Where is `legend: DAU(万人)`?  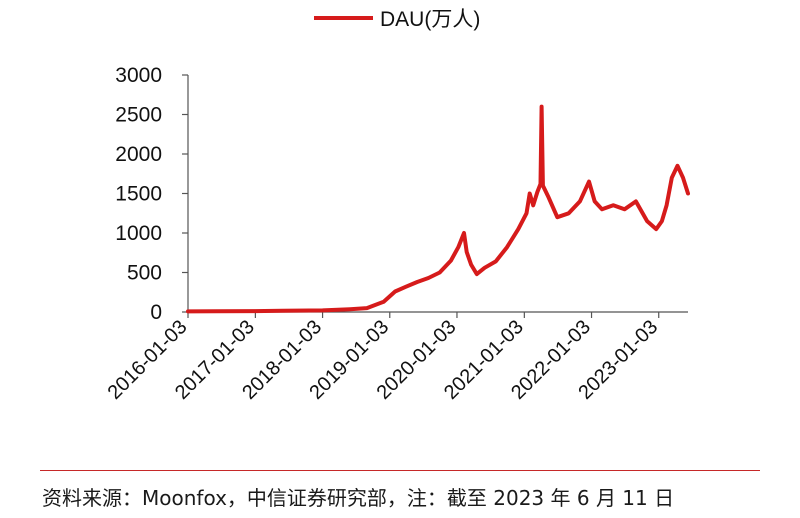 legend: DAU(万人) is located at coordinates (397, 19).